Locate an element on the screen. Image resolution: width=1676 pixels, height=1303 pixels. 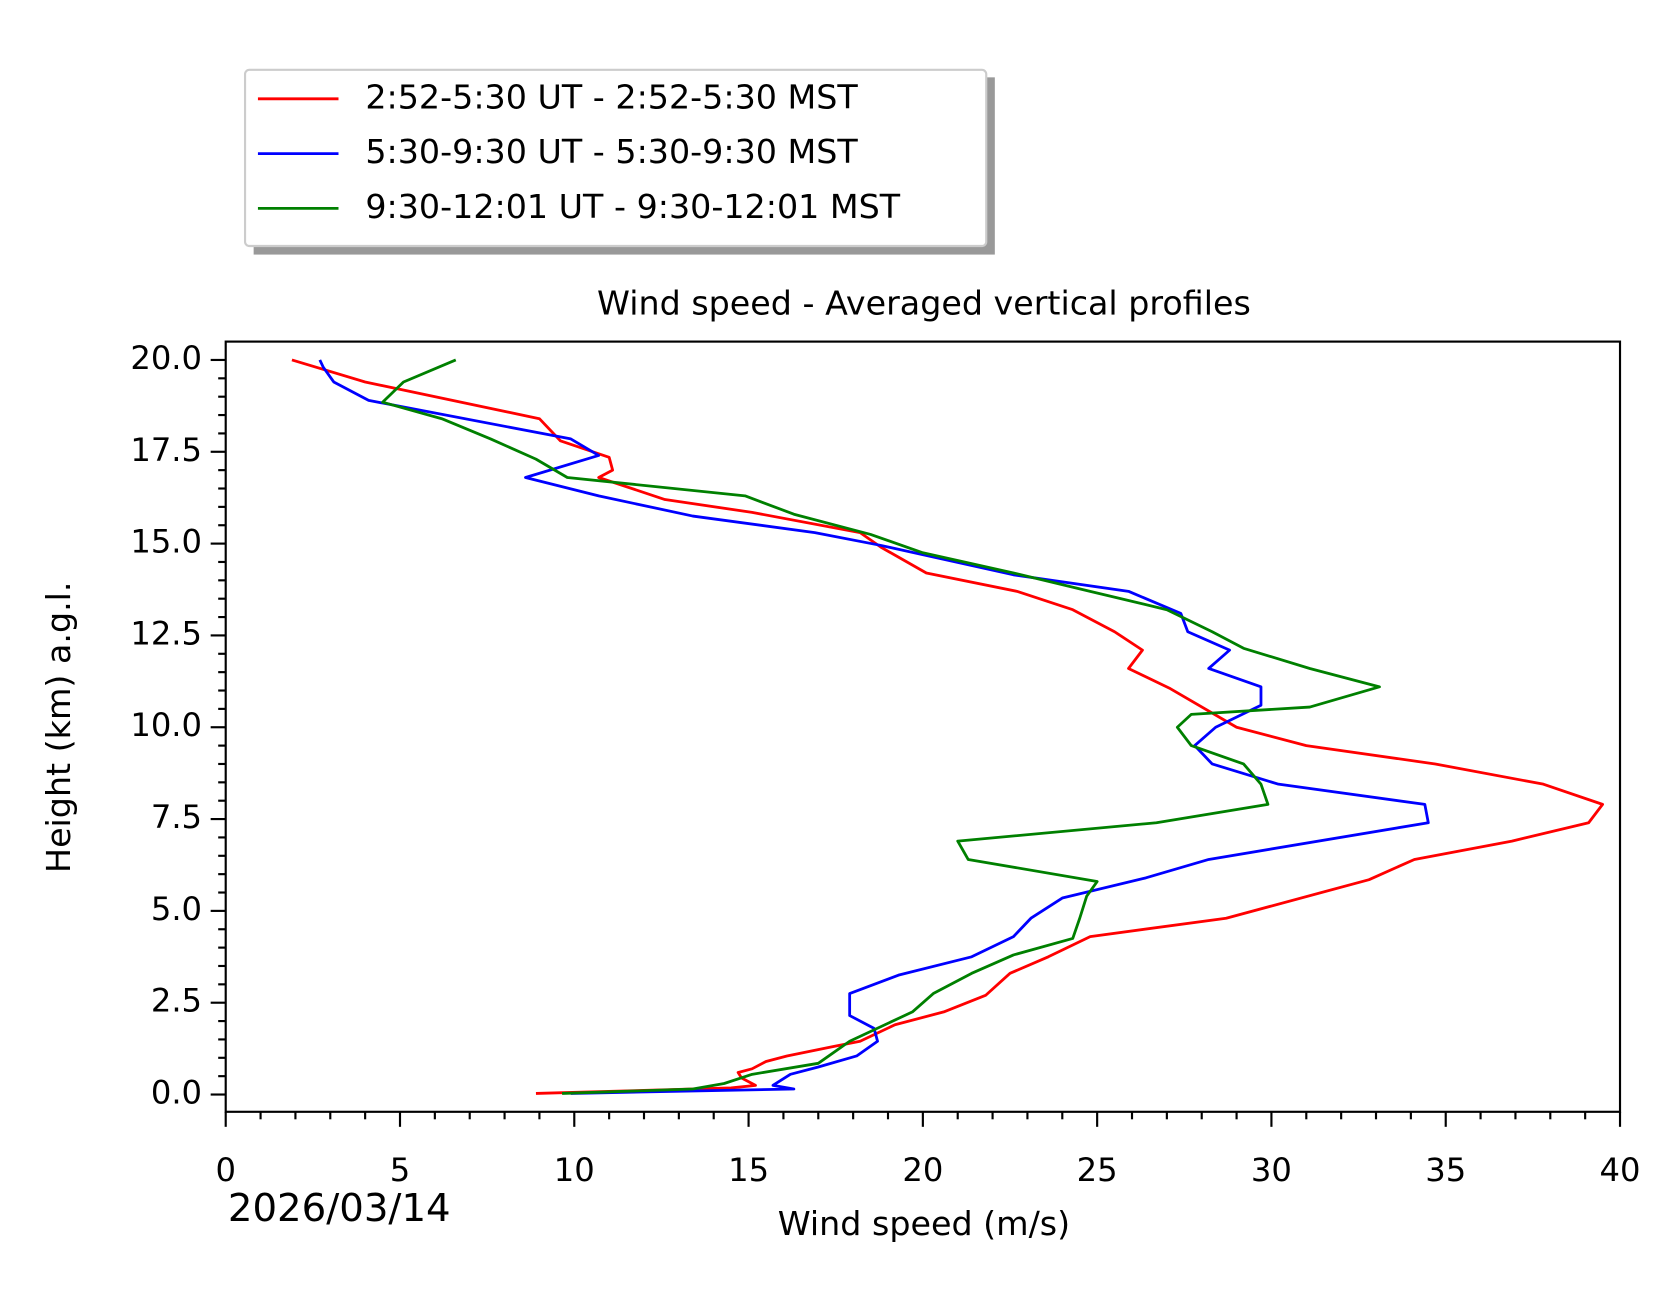
x-tick-label: 15 is located at coordinates (748, 1170).